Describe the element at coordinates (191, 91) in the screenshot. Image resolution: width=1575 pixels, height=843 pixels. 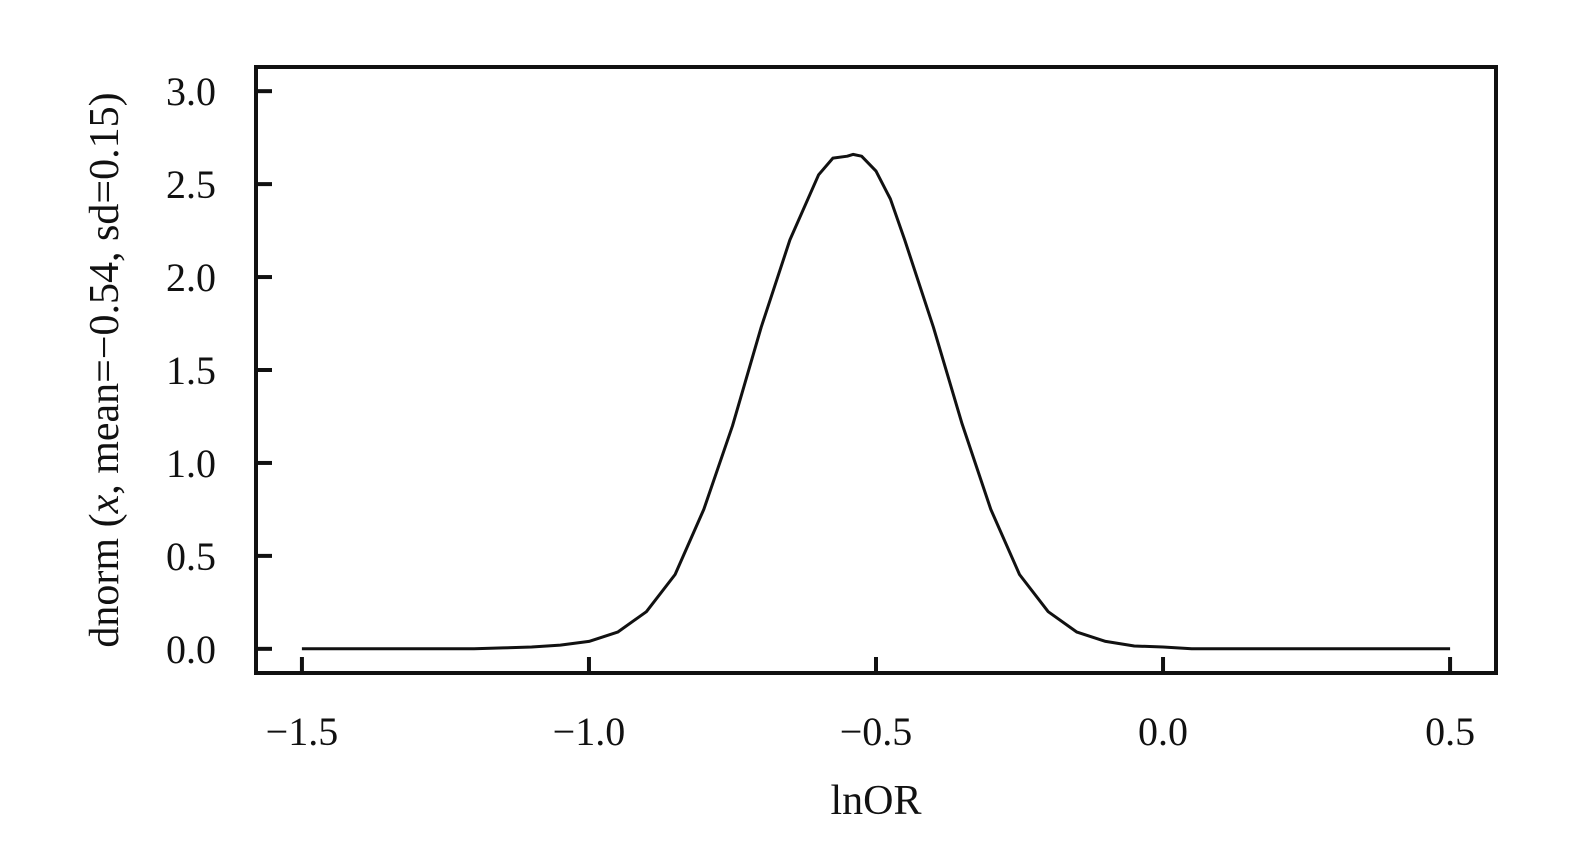
I see `y-tick-label: 3.0` at that location.